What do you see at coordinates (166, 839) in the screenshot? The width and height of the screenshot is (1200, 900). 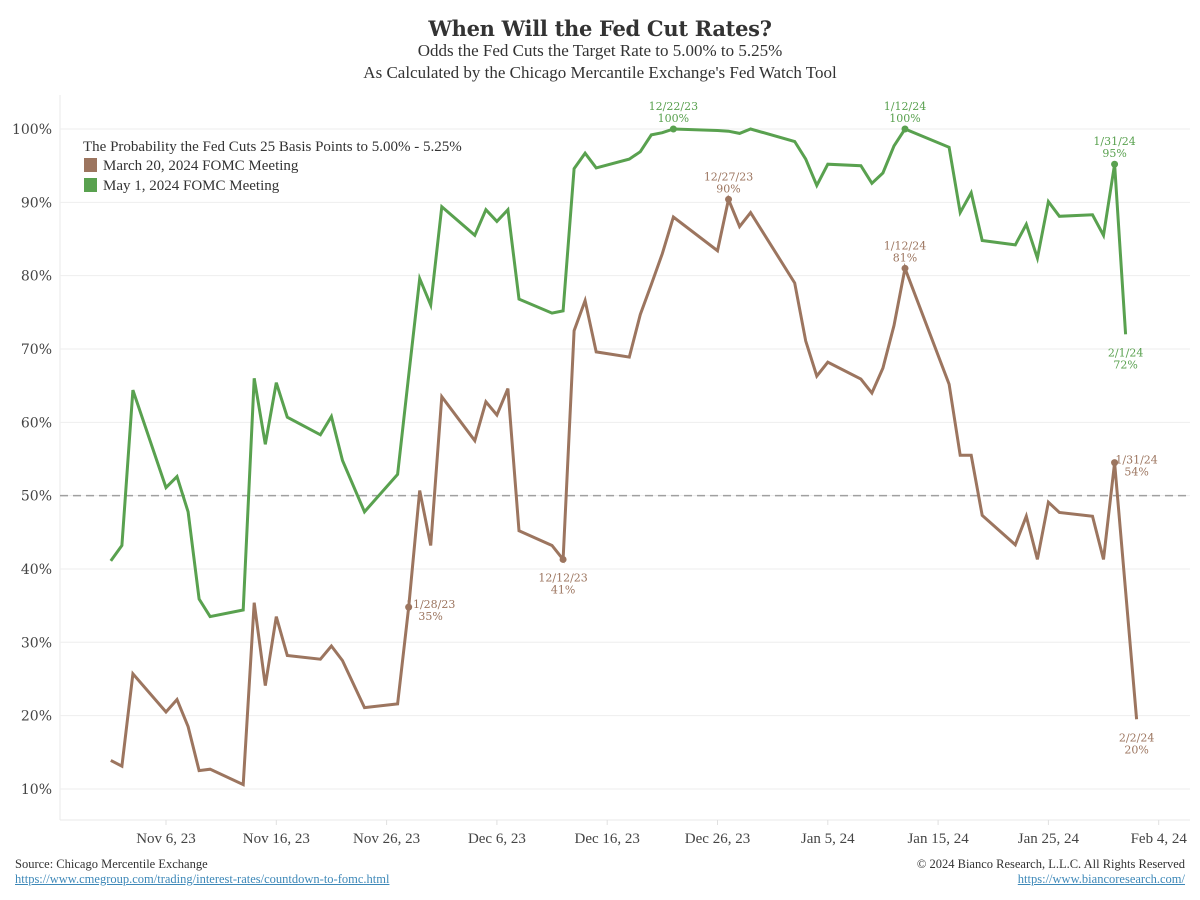 I see `x-tick-label: Nov 6, 23` at bounding box center [166, 839].